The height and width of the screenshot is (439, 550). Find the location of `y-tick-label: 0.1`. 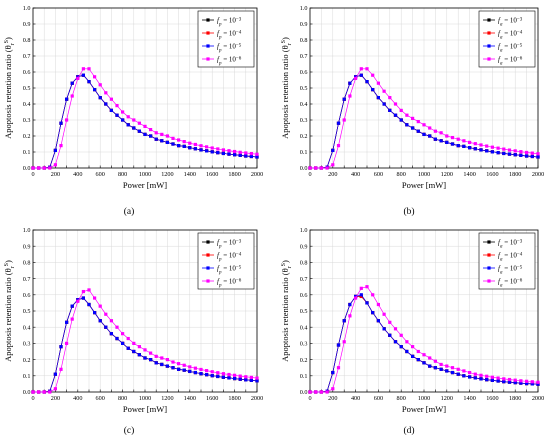

y-tick-label: 0.1 is located at coordinates (27, 152).